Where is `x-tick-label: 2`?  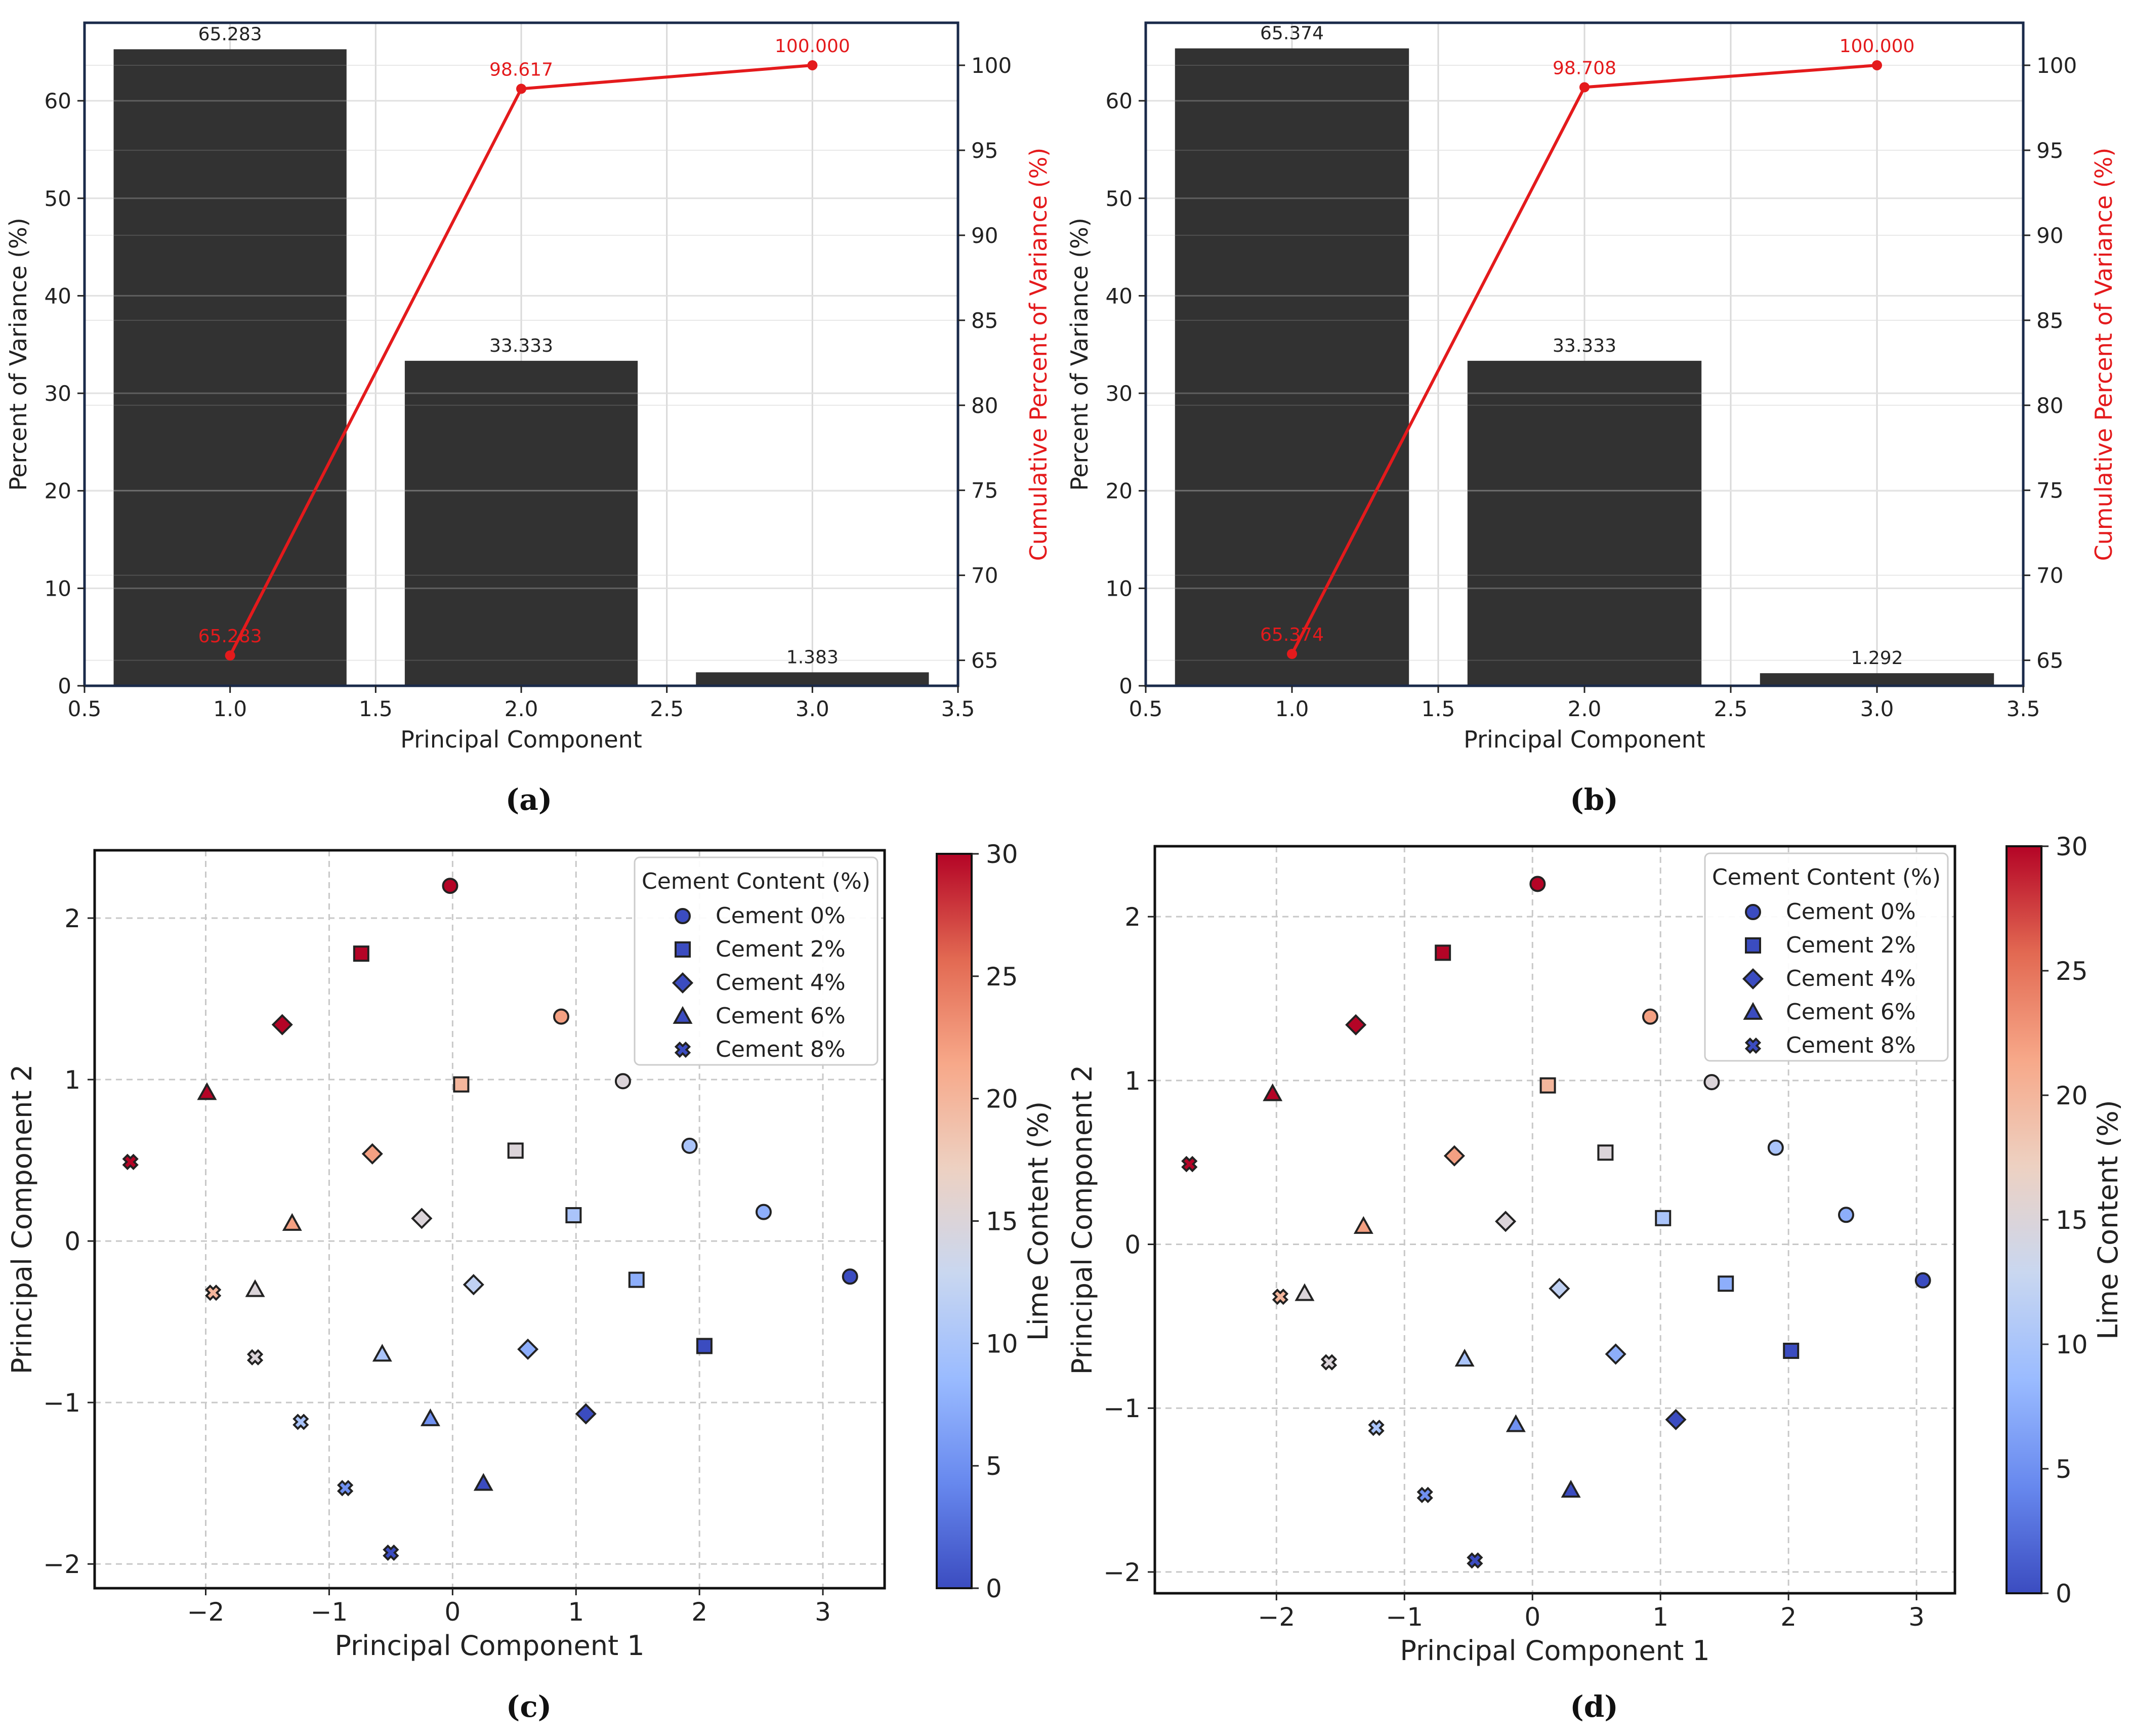 x-tick-label: 2 is located at coordinates (699, 1612).